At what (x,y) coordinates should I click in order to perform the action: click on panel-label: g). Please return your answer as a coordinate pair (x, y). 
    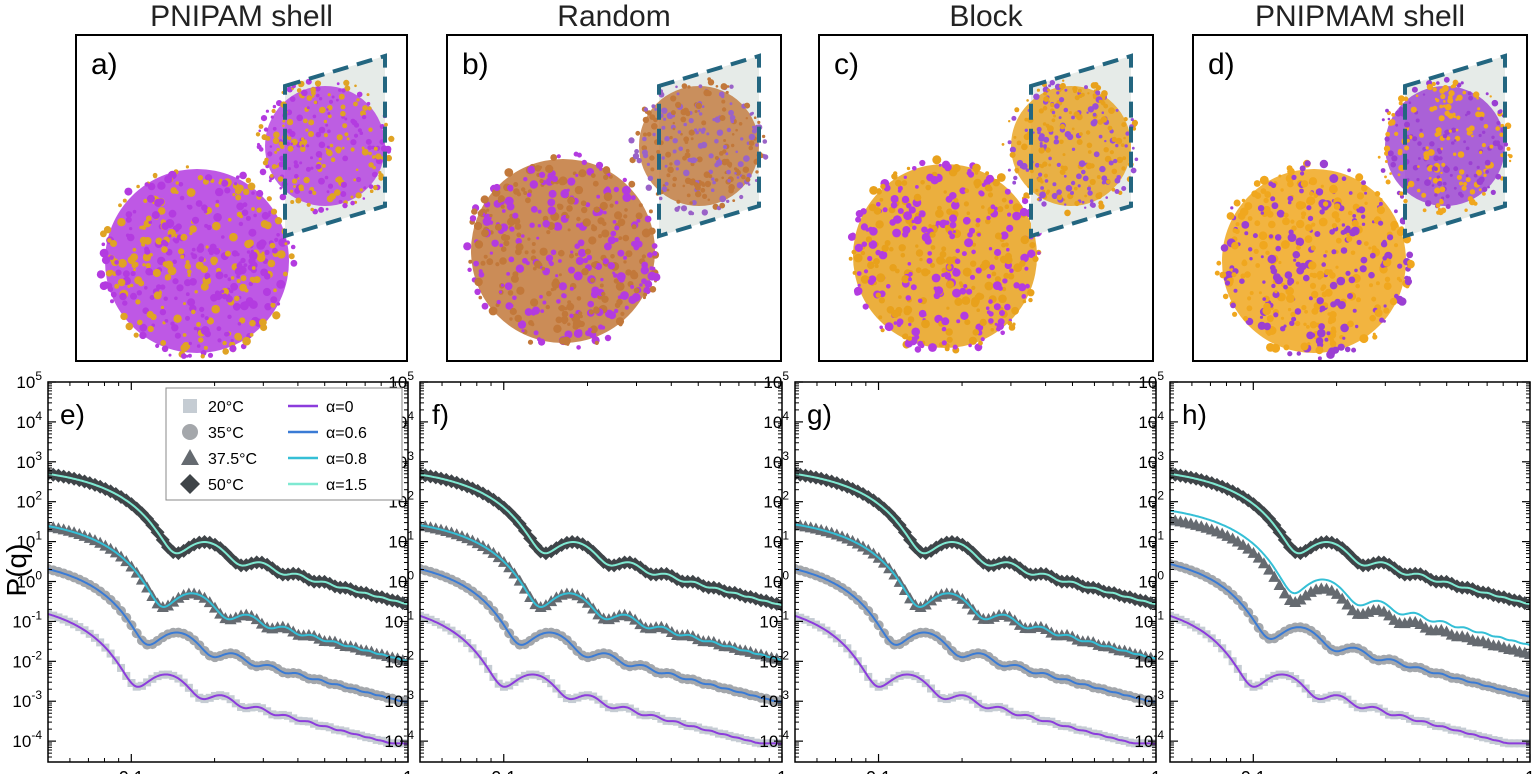
    Looking at the image, I should click on (819, 414).